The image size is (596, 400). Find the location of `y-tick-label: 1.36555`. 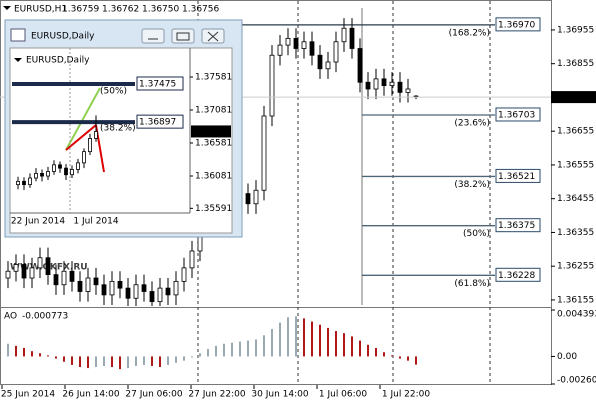

y-tick-label: 1.36555 is located at coordinates (575, 165).